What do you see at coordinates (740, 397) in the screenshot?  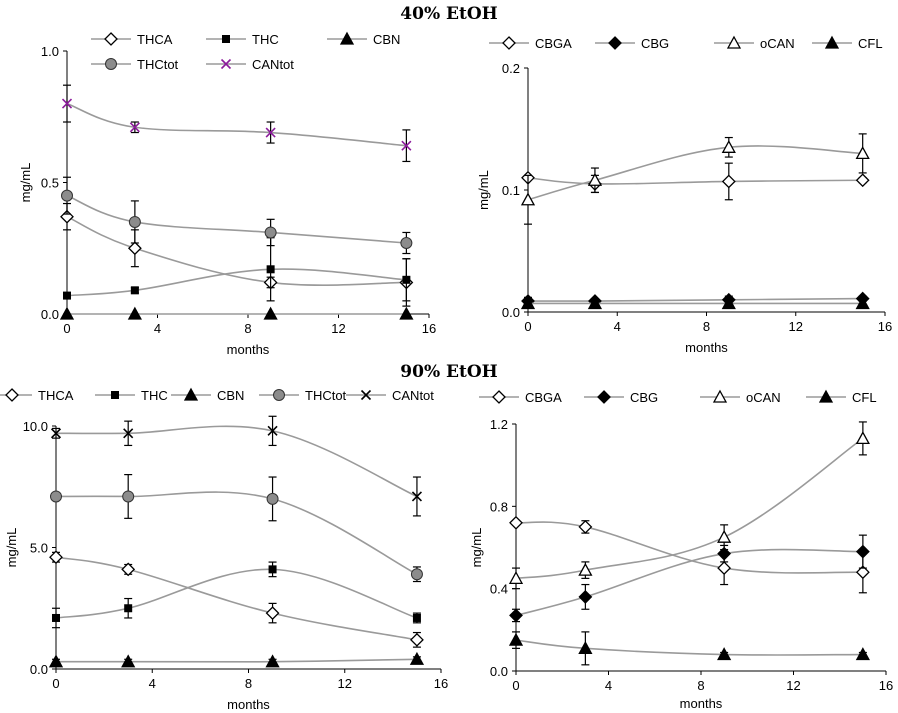 I see `legend-item-ocan: oCAN` at bounding box center [740, 397].